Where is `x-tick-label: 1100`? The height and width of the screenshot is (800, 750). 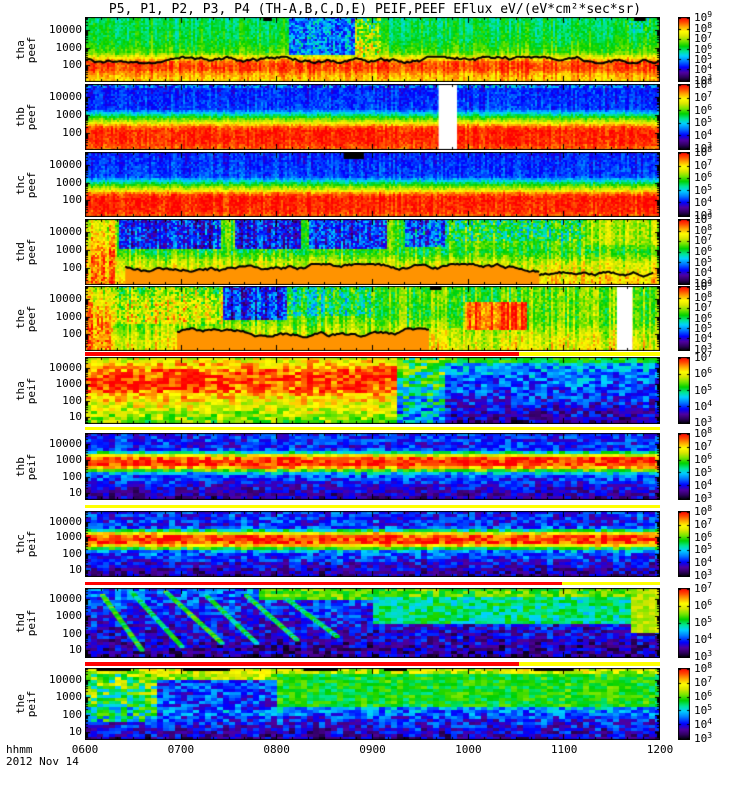
x-tick-label: 1100 is located at coordinates (564, 749).